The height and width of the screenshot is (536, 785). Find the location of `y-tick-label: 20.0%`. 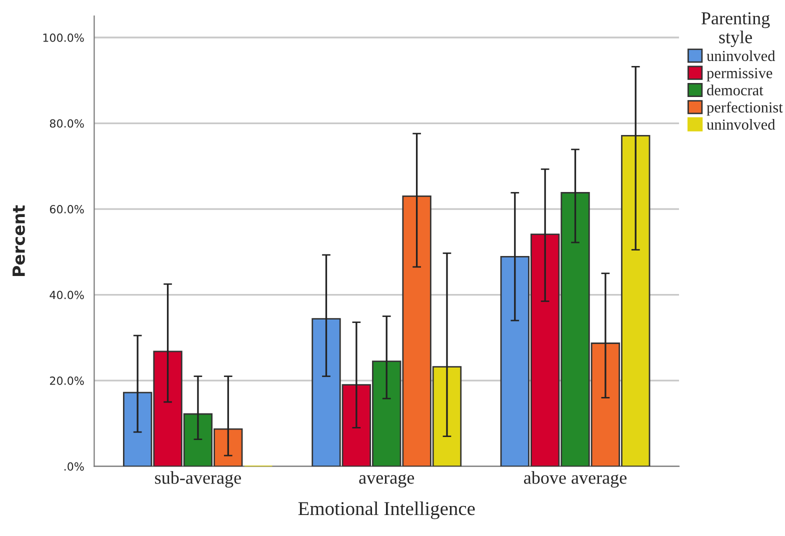

y-tick-label: 20.0% is located at coordinates (67, 380).